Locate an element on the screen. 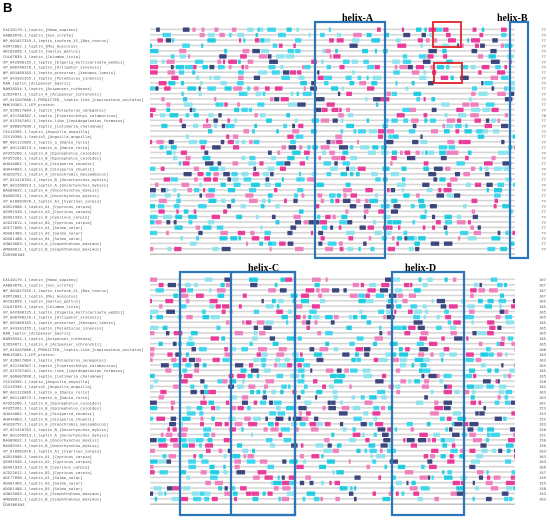  position-number: 163 is located at coordinates (543, 397).